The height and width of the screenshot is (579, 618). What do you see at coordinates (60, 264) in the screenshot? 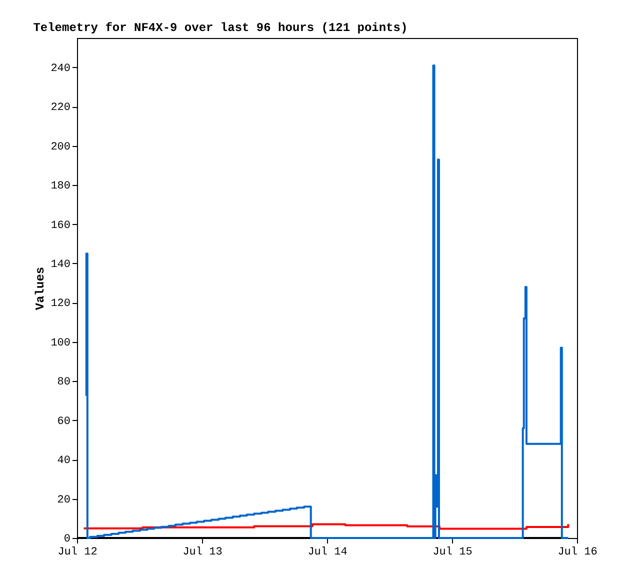
I see `y-tick-label: 140` at bounding box center [60, 264].